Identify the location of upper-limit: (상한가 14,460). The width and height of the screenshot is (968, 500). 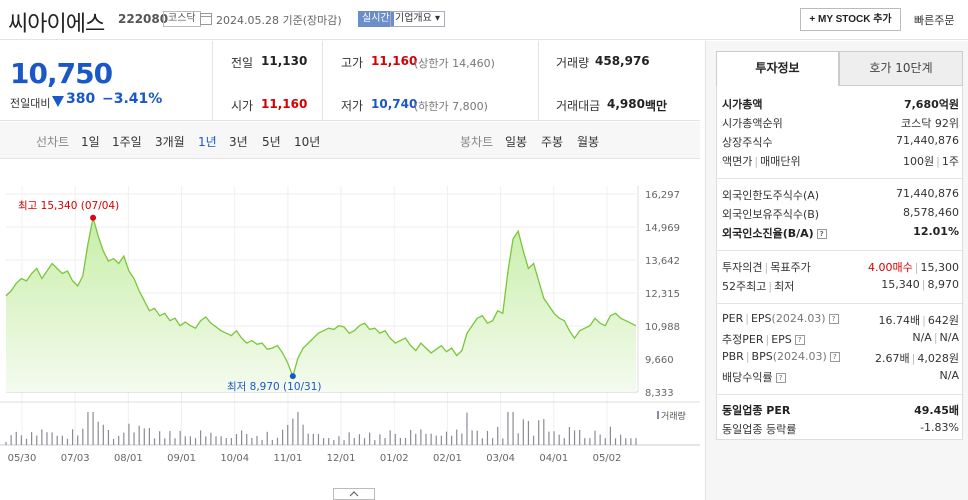
(454, 63).